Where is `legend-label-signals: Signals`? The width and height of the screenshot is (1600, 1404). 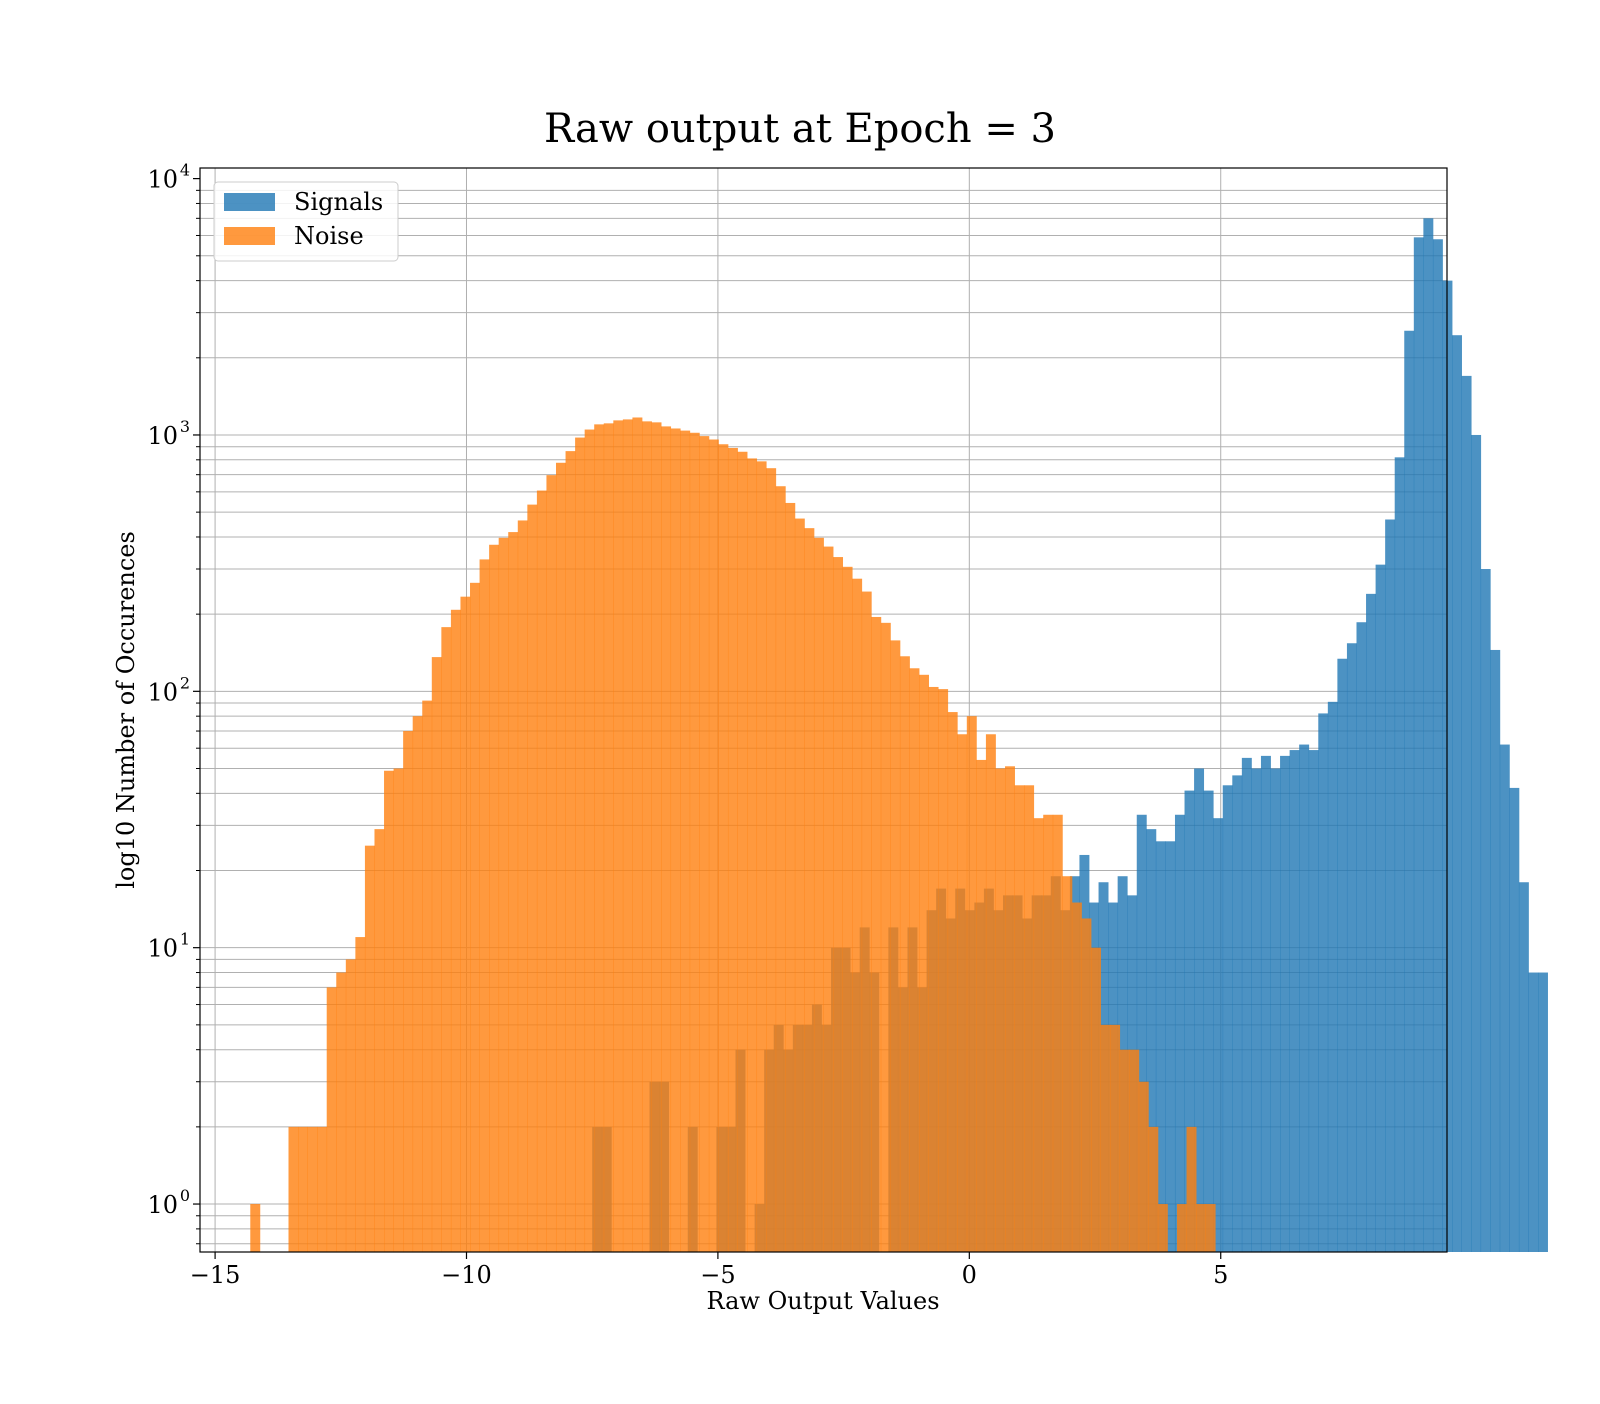
legend-label-signals: Signals is located at coordinates (338, 202).